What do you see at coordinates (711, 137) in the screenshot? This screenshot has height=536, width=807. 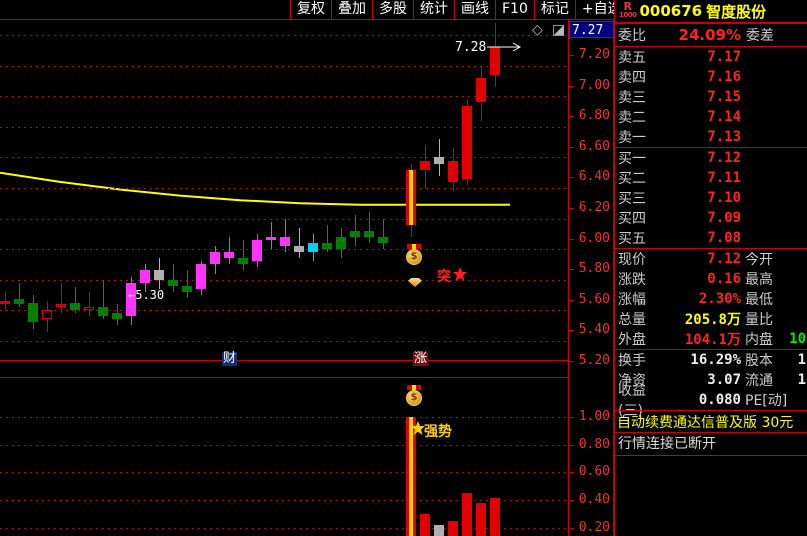 I see `ask-row-4: 卖一 7.13` at bounding box center [711, 137].